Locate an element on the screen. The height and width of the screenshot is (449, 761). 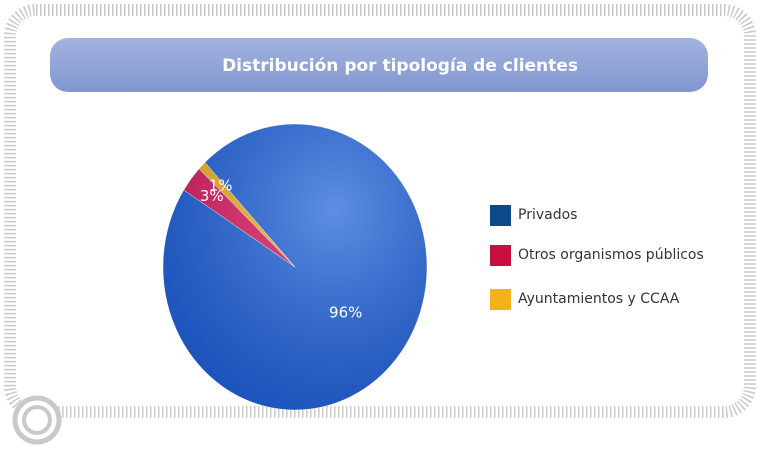
legend-label: Privados is located at coordinates (547, 215).